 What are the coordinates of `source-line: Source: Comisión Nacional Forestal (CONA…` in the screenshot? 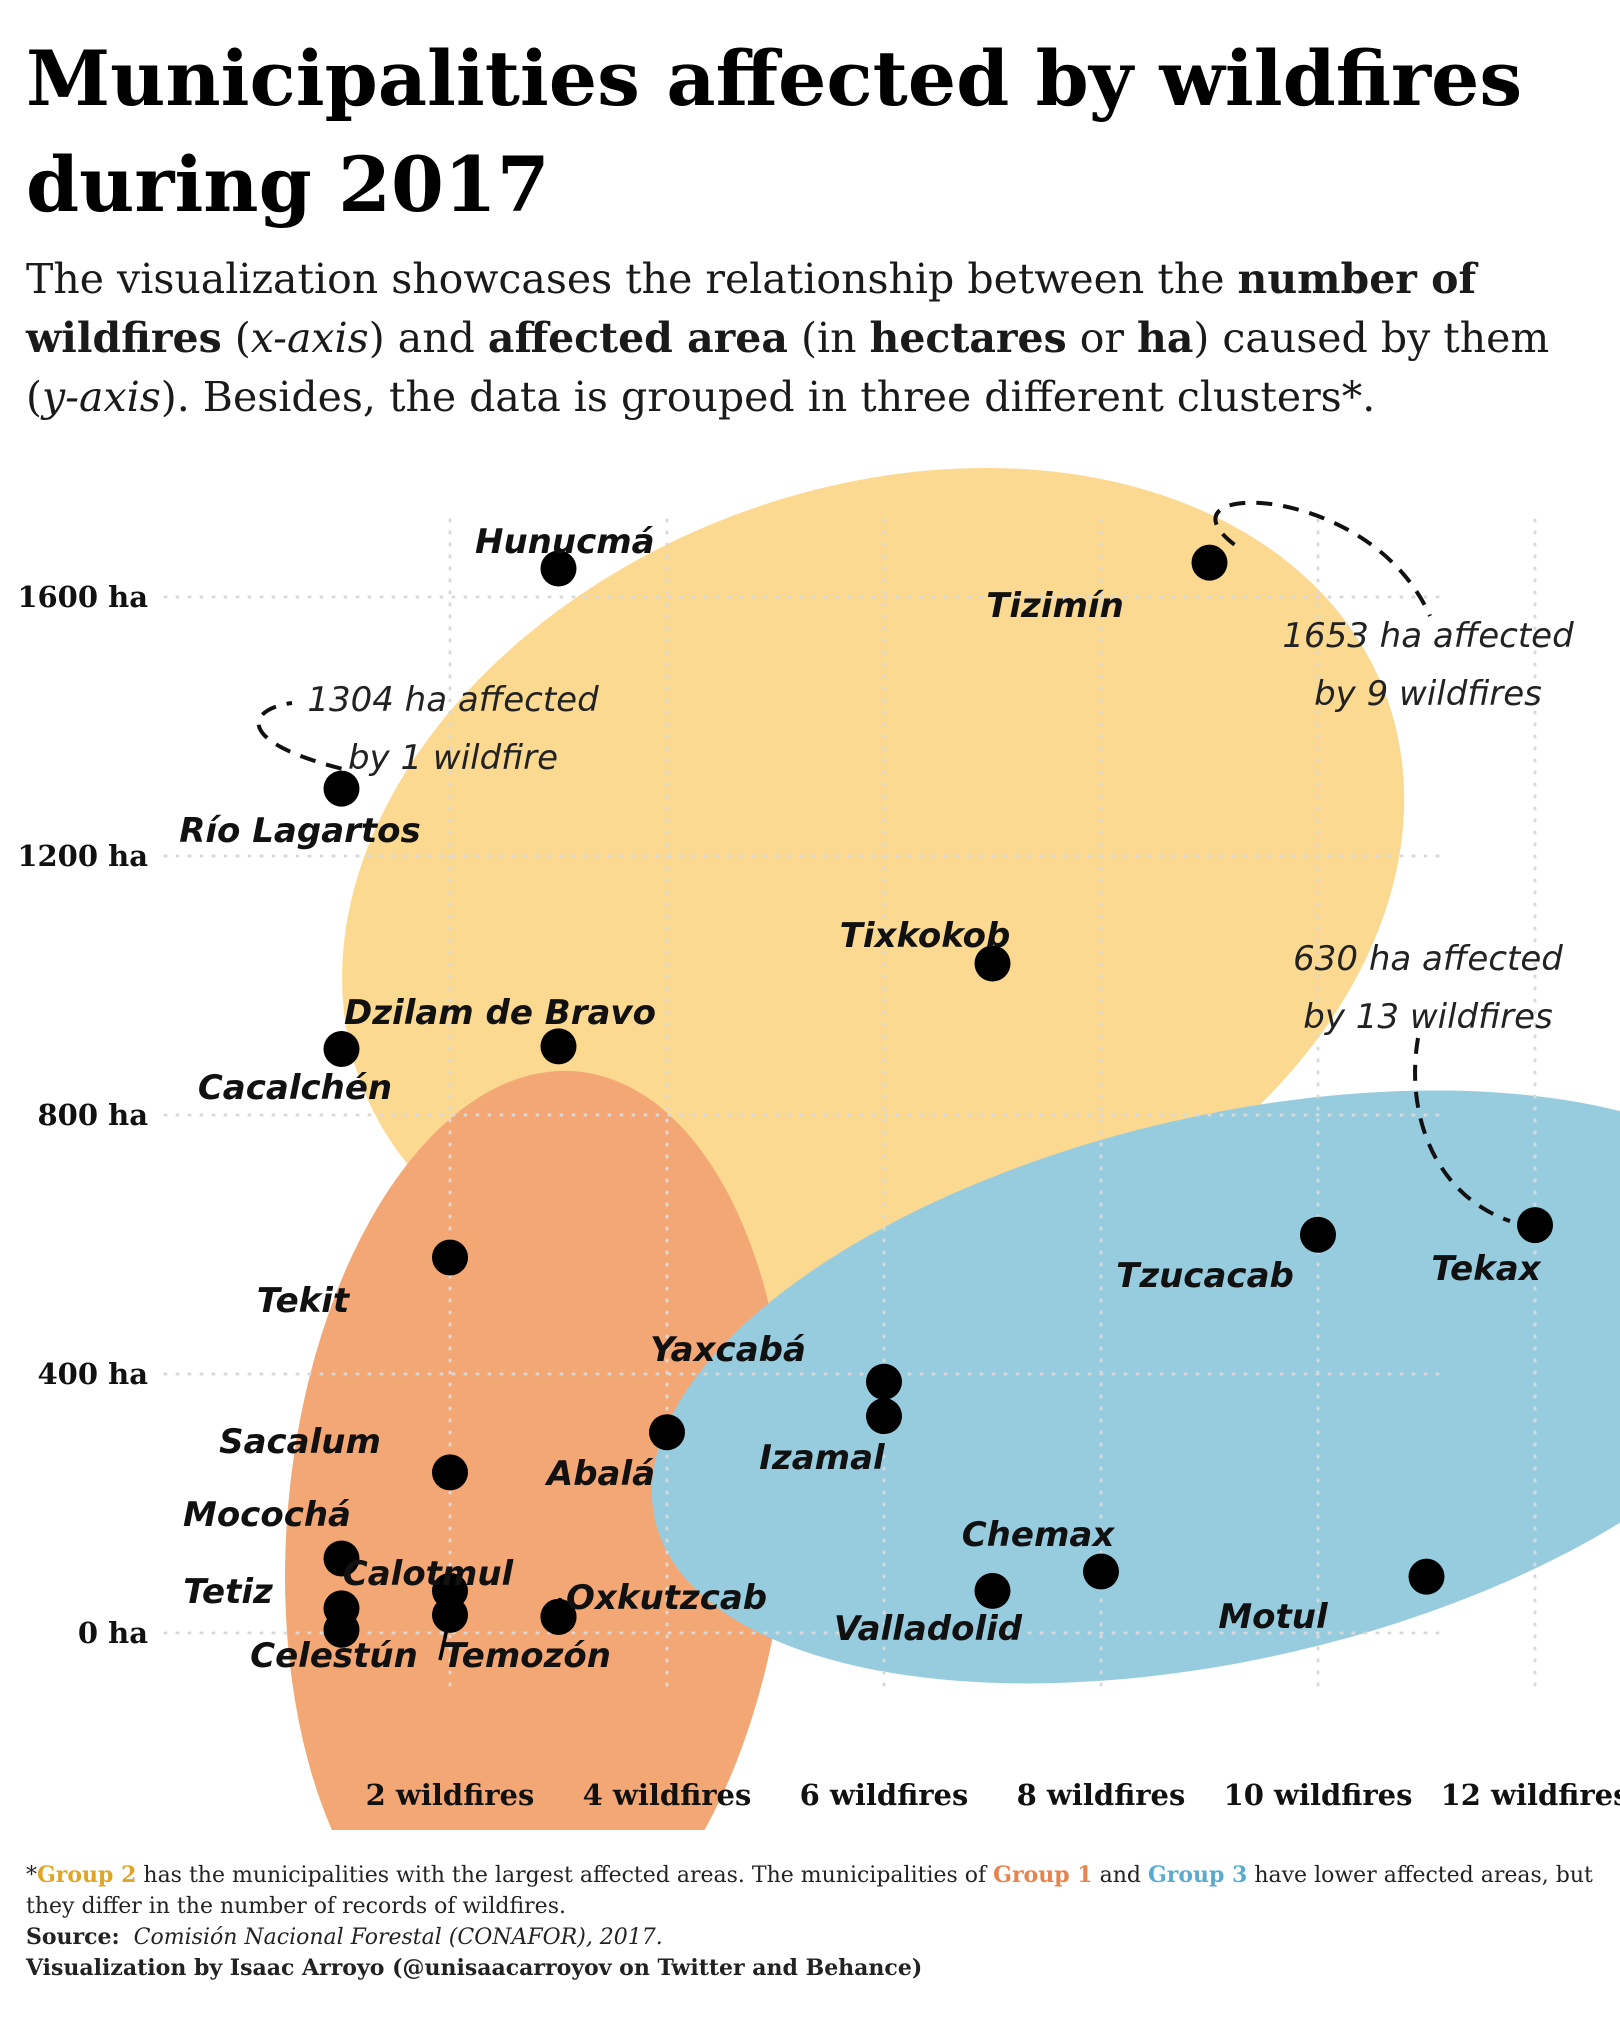 It's located at (811, 1937).